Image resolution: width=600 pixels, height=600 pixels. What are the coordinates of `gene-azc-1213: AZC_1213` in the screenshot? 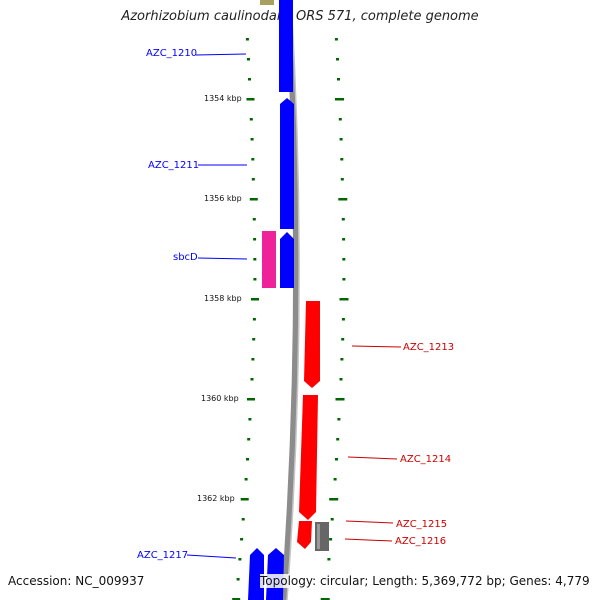 It's located at (379, 344).